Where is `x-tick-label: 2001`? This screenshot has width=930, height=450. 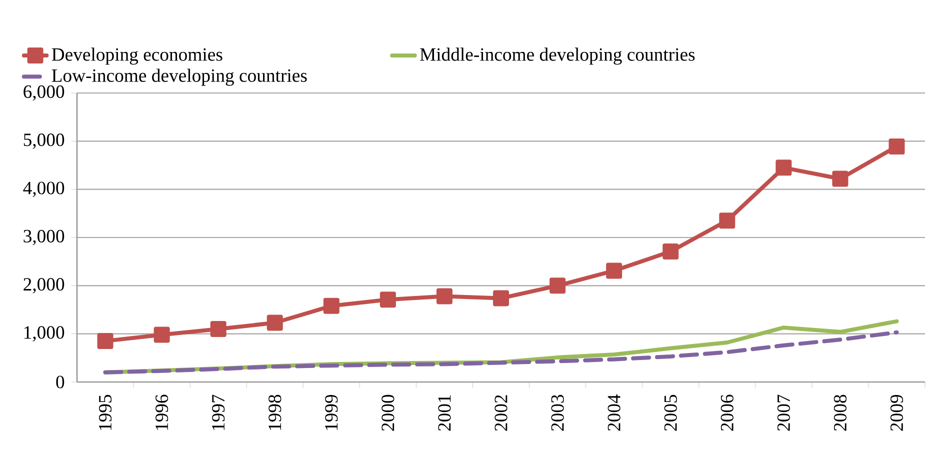 x-tick-label: 2001 is located at coordinates (444, 413).